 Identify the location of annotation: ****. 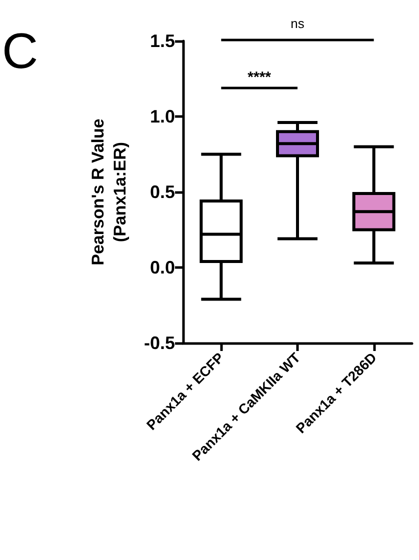
(260, 77).